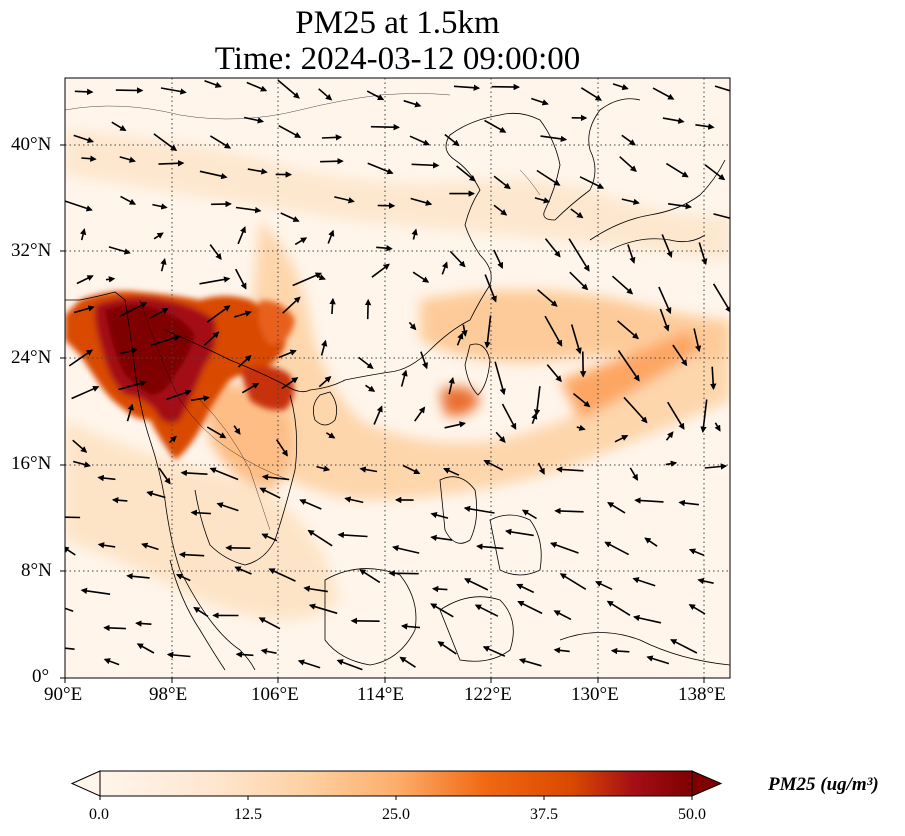 Image resolution: width=905 pixels, height=836 pixels. What do you see at coordinates (99, 814) in the screenshot?
I see `colorbar-tick-label: 0.0` at bounding box center [99, 814].